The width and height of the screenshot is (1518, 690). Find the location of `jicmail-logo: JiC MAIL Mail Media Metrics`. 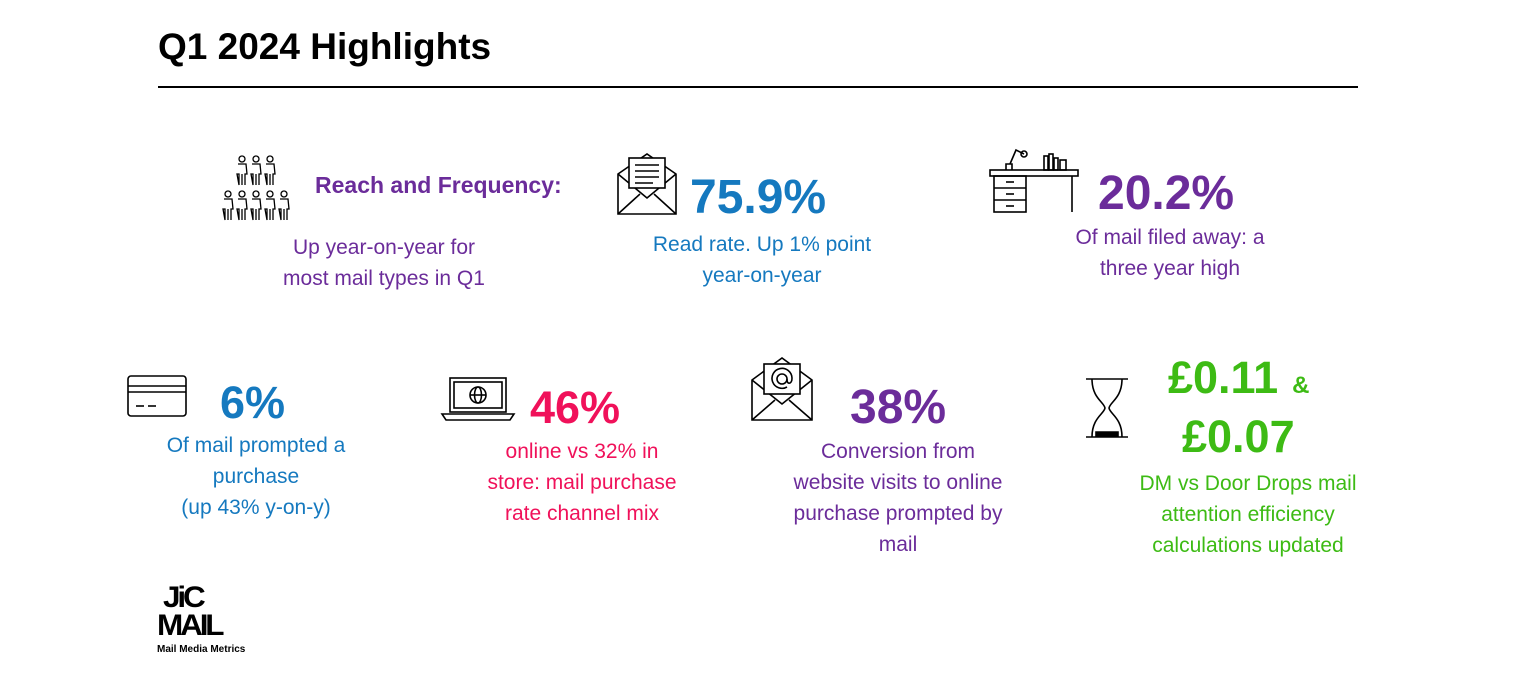

jicmail-logo: JiC MAIL Mail Media Metrics is located at coordinates (212, 619).